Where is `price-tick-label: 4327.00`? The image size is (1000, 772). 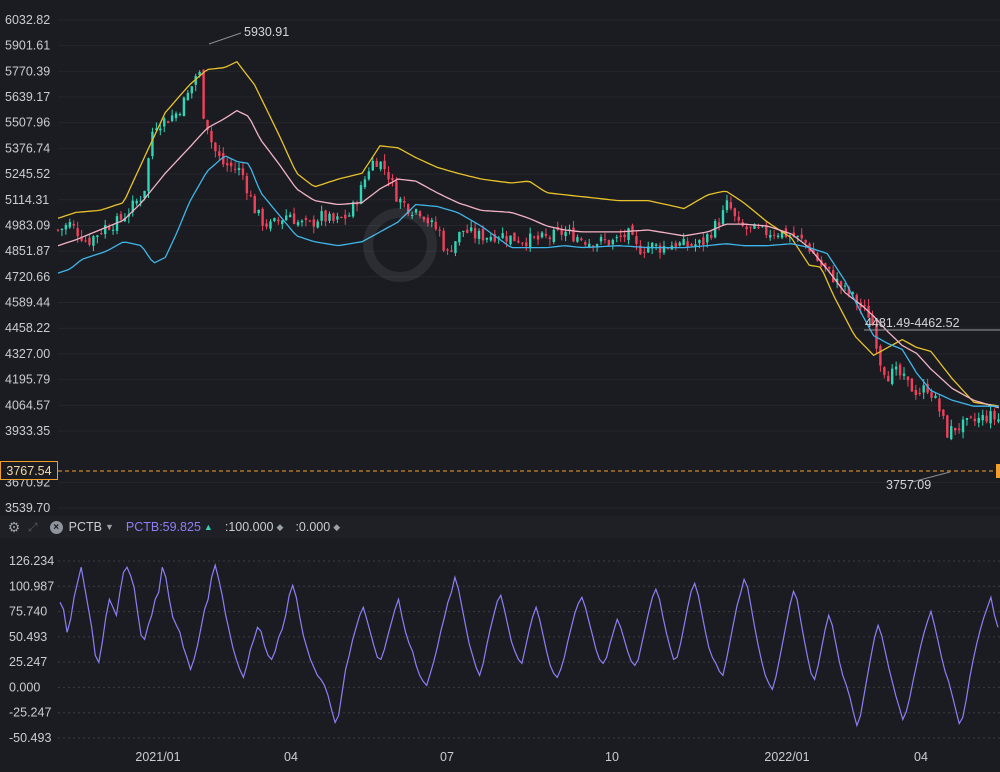 price-tick-label: 4327.00 is located at coordinates (27, 354).